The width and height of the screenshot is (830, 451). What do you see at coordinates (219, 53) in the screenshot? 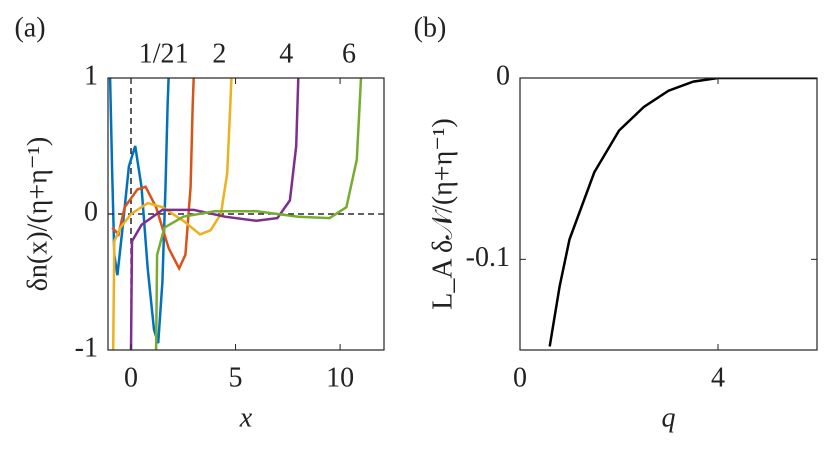
I see `curve-label: 2` at bounding box center [219, 53].